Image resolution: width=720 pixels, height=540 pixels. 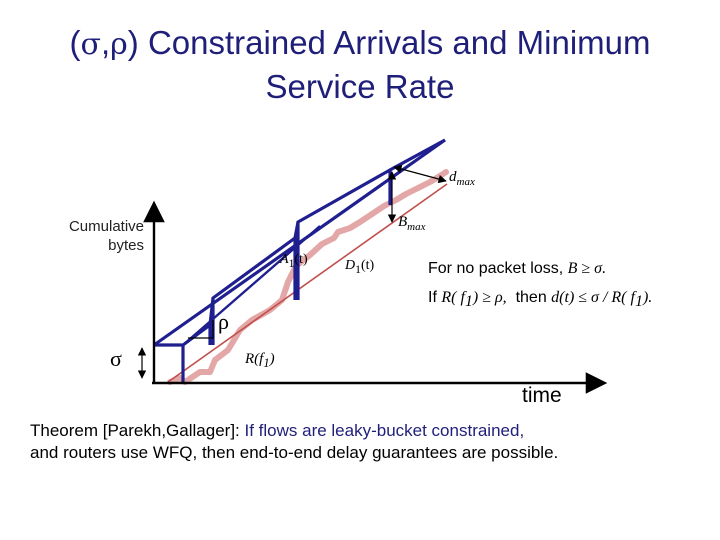 I want to click on y-axis-label: Cumulative bytes, so click(x=102, y=236).